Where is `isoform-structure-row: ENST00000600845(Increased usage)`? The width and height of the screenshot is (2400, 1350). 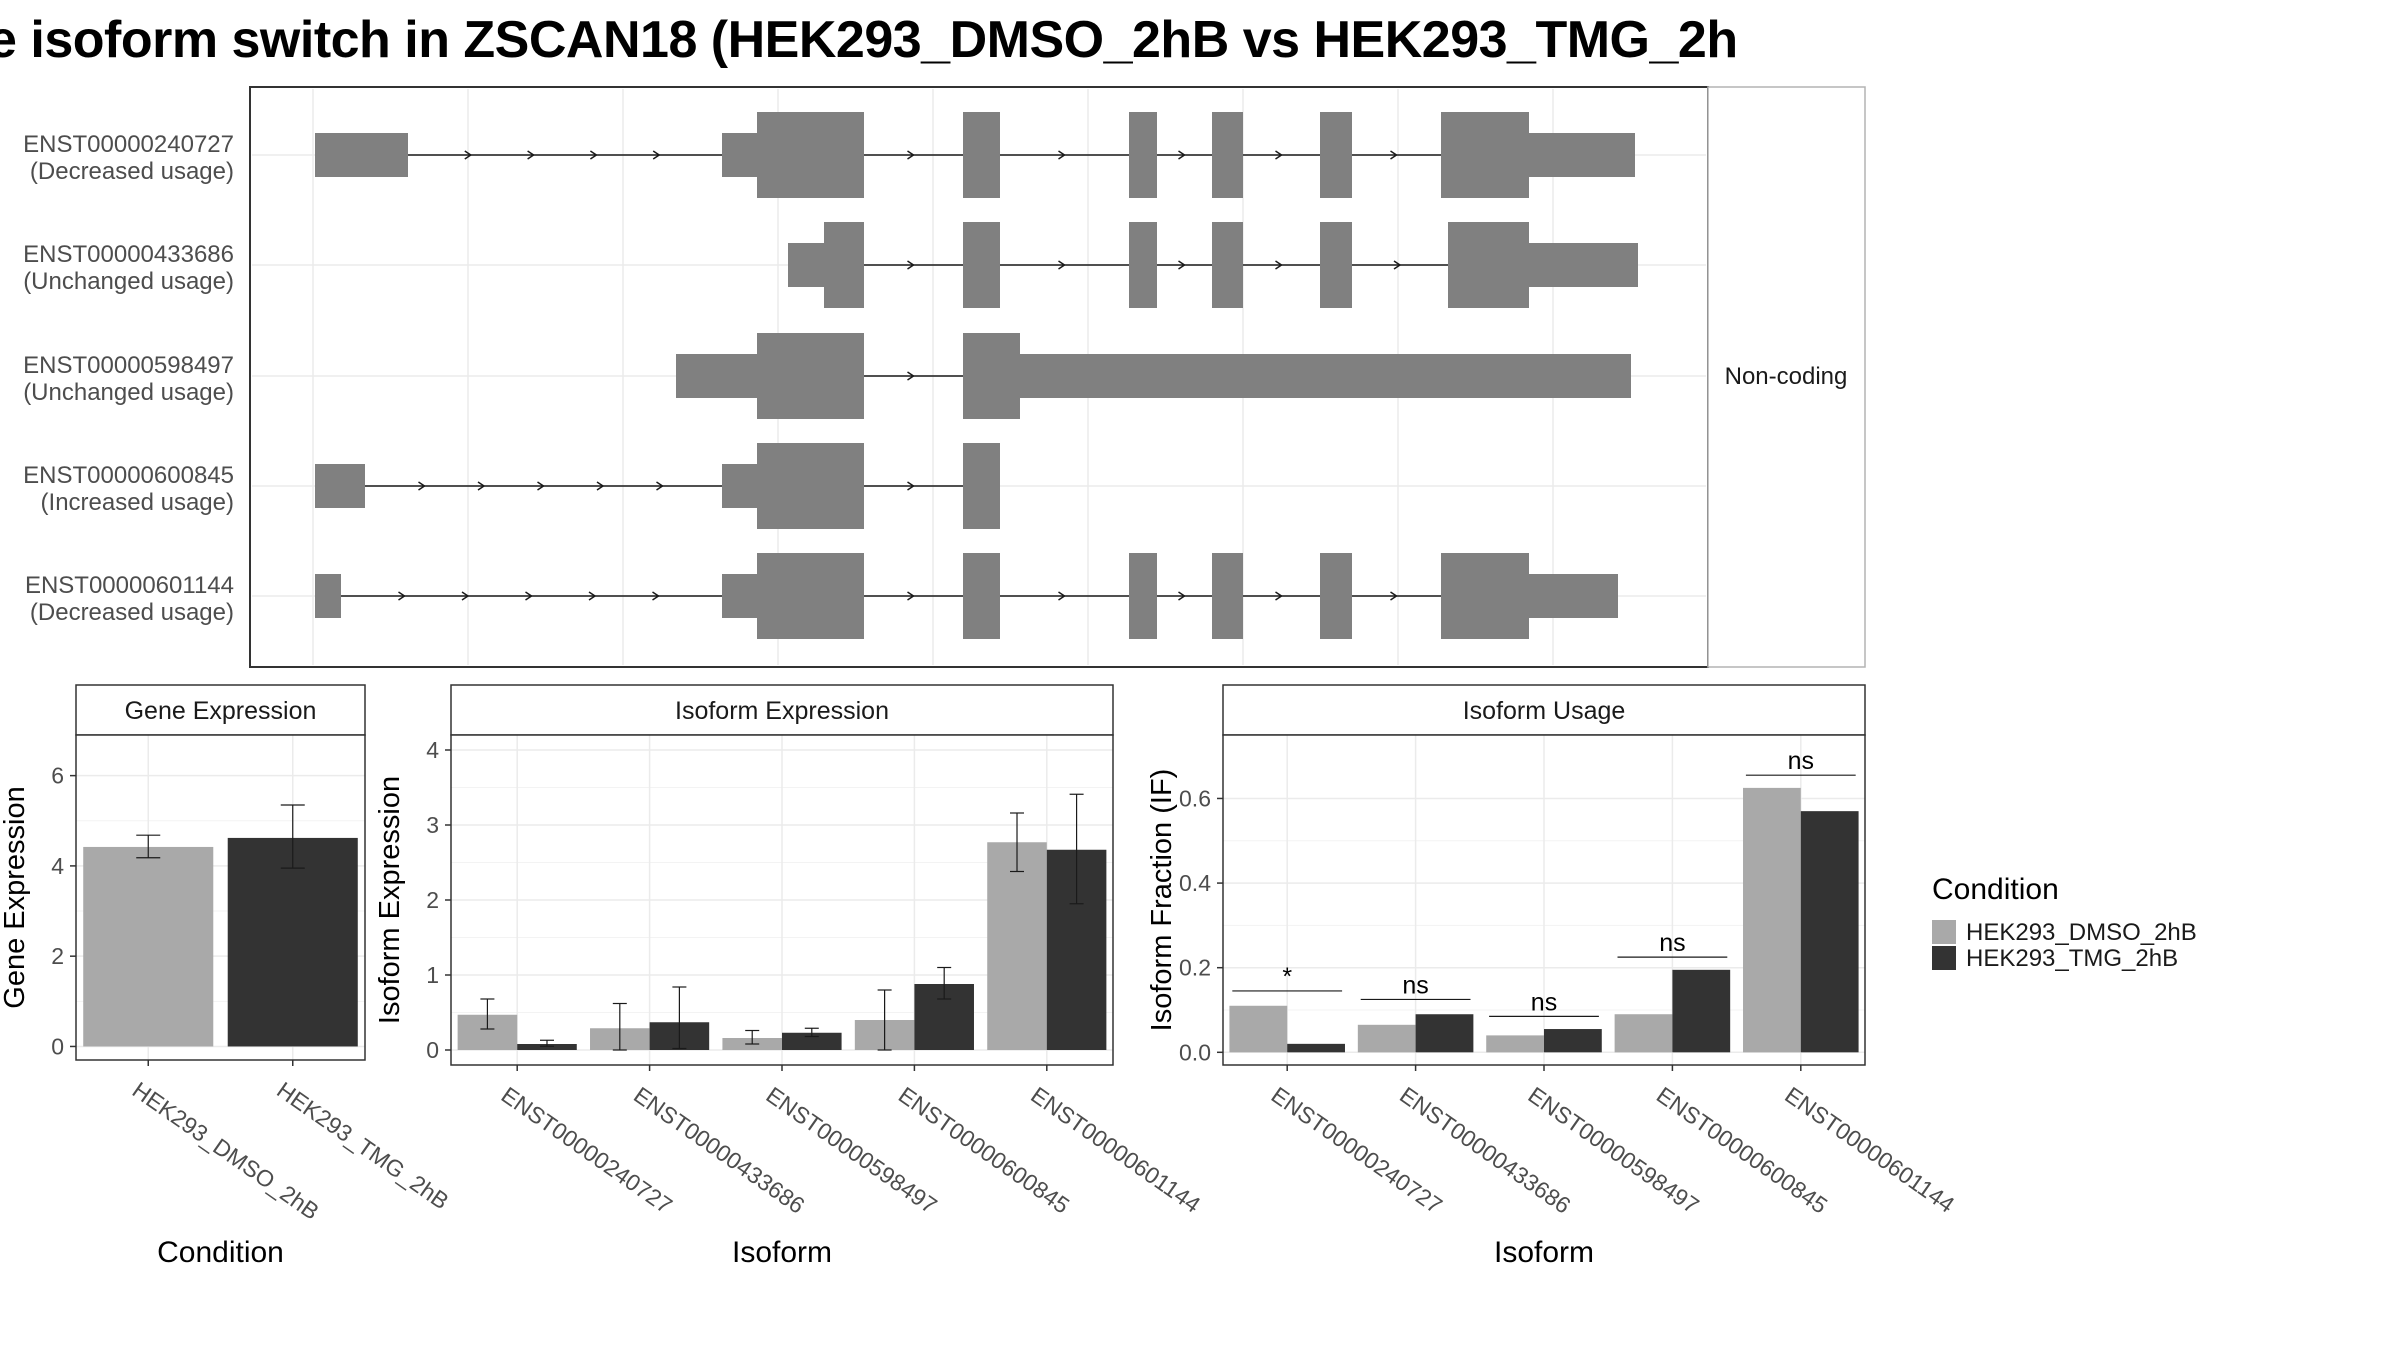 isoform-structure-row: ENST00000600845(Increased usage) is located at coordinates (511, 486).